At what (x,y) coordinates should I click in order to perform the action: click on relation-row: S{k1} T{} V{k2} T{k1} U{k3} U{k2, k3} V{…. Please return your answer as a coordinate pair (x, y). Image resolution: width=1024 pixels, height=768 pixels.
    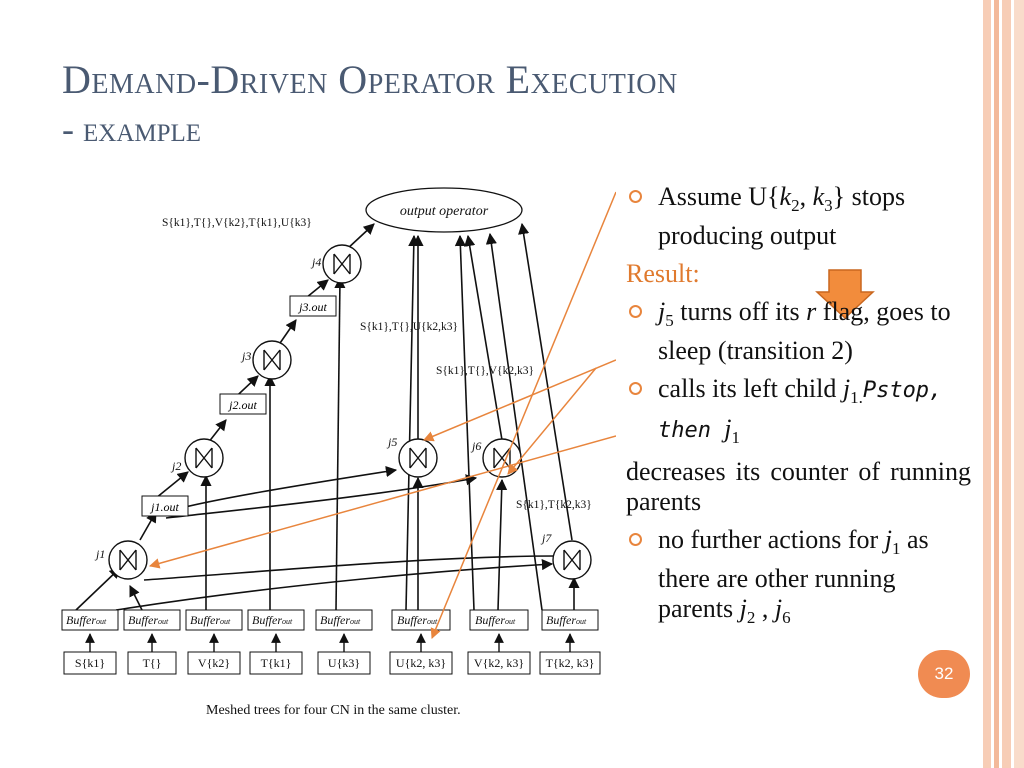
    Looking at the image, I should click on (332, 663).